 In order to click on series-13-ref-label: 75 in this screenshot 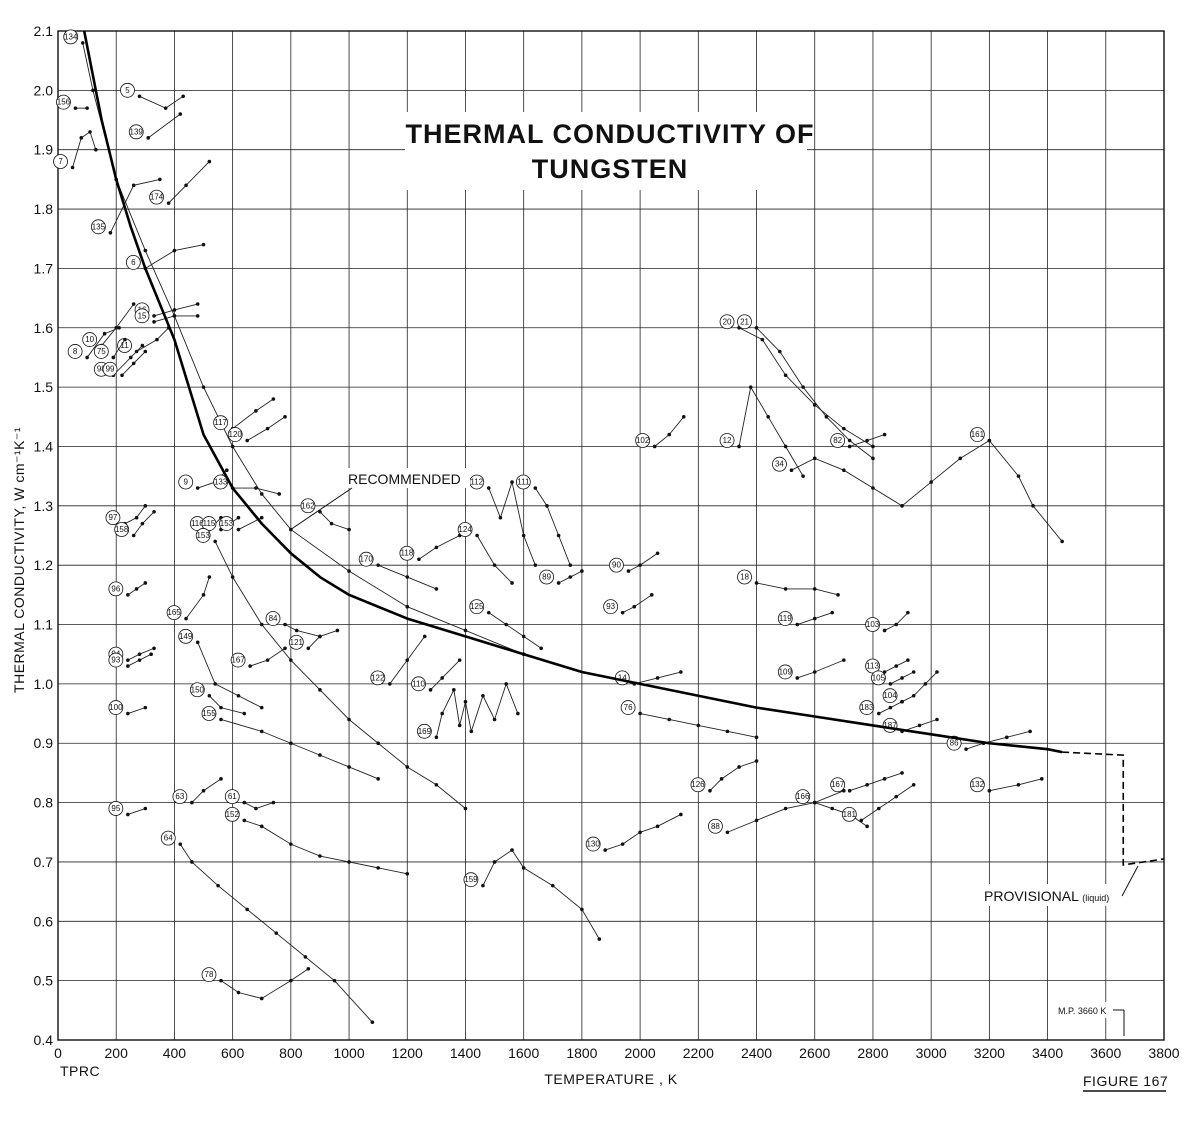, I will do `click(101, 351)`.